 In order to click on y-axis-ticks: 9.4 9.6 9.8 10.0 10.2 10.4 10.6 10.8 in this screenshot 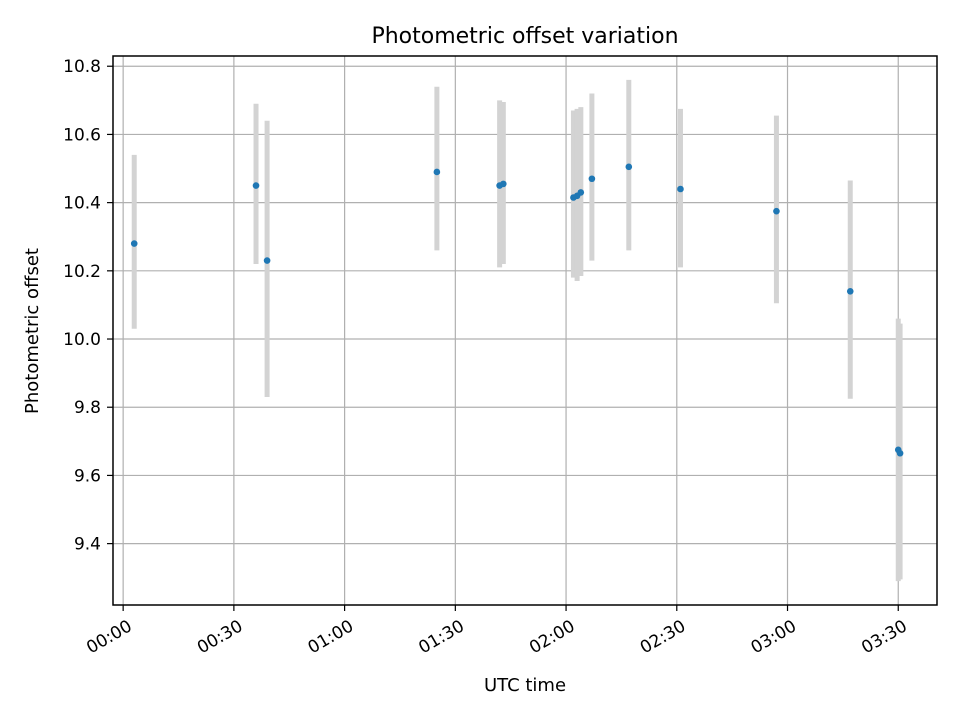, I will do `click(88, 306)`.